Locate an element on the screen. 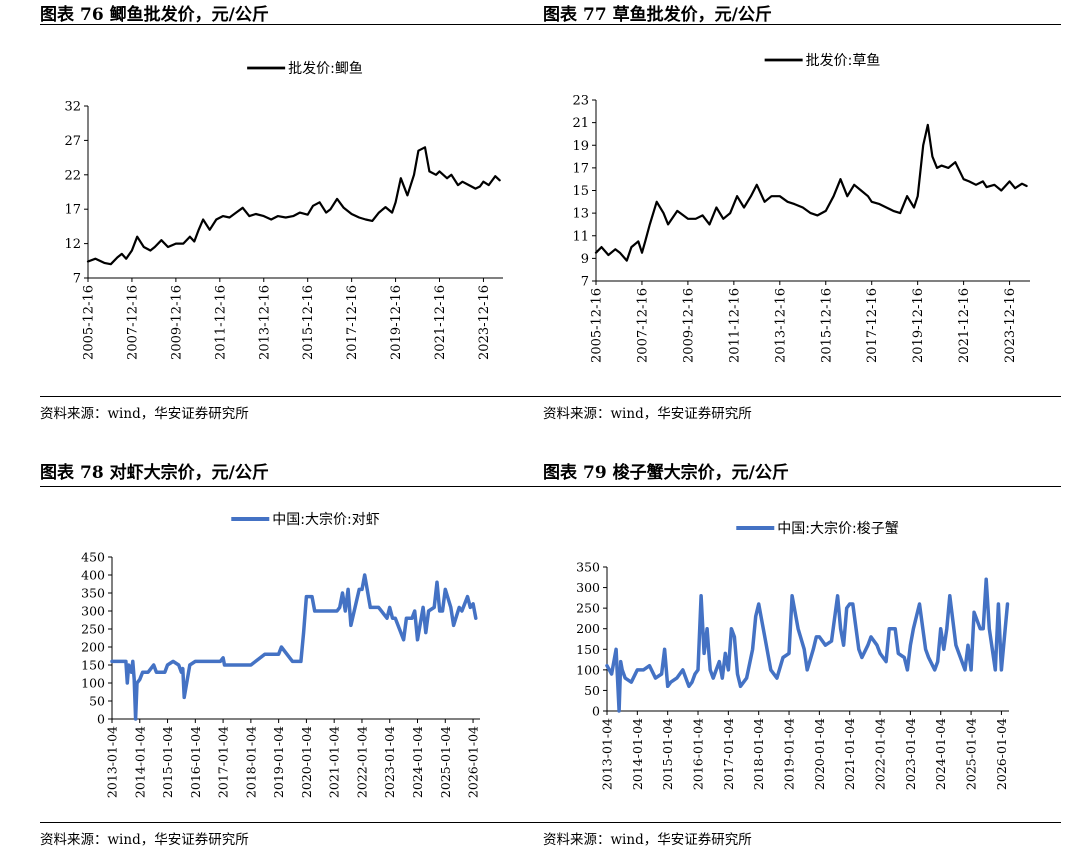 The width and height of the screenshot is (1080, 855). y-tick-label: 450 is located at coordinates (93, 557).